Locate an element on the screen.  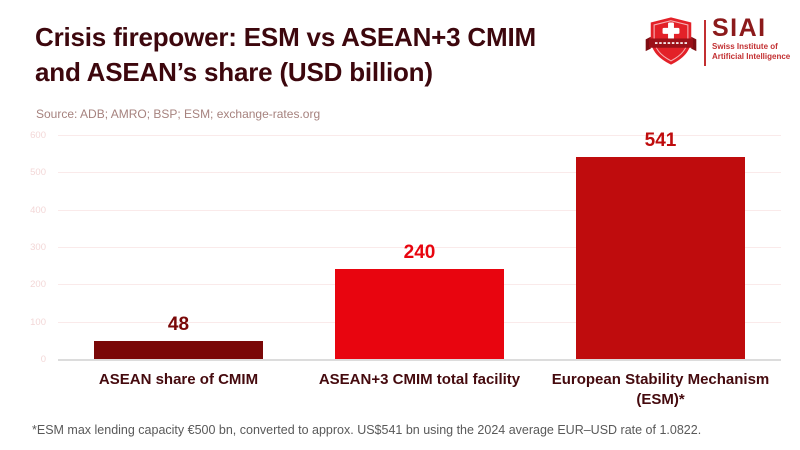
category-label-1: ASEAN share of CMIM is located at coordinates (178, 379).